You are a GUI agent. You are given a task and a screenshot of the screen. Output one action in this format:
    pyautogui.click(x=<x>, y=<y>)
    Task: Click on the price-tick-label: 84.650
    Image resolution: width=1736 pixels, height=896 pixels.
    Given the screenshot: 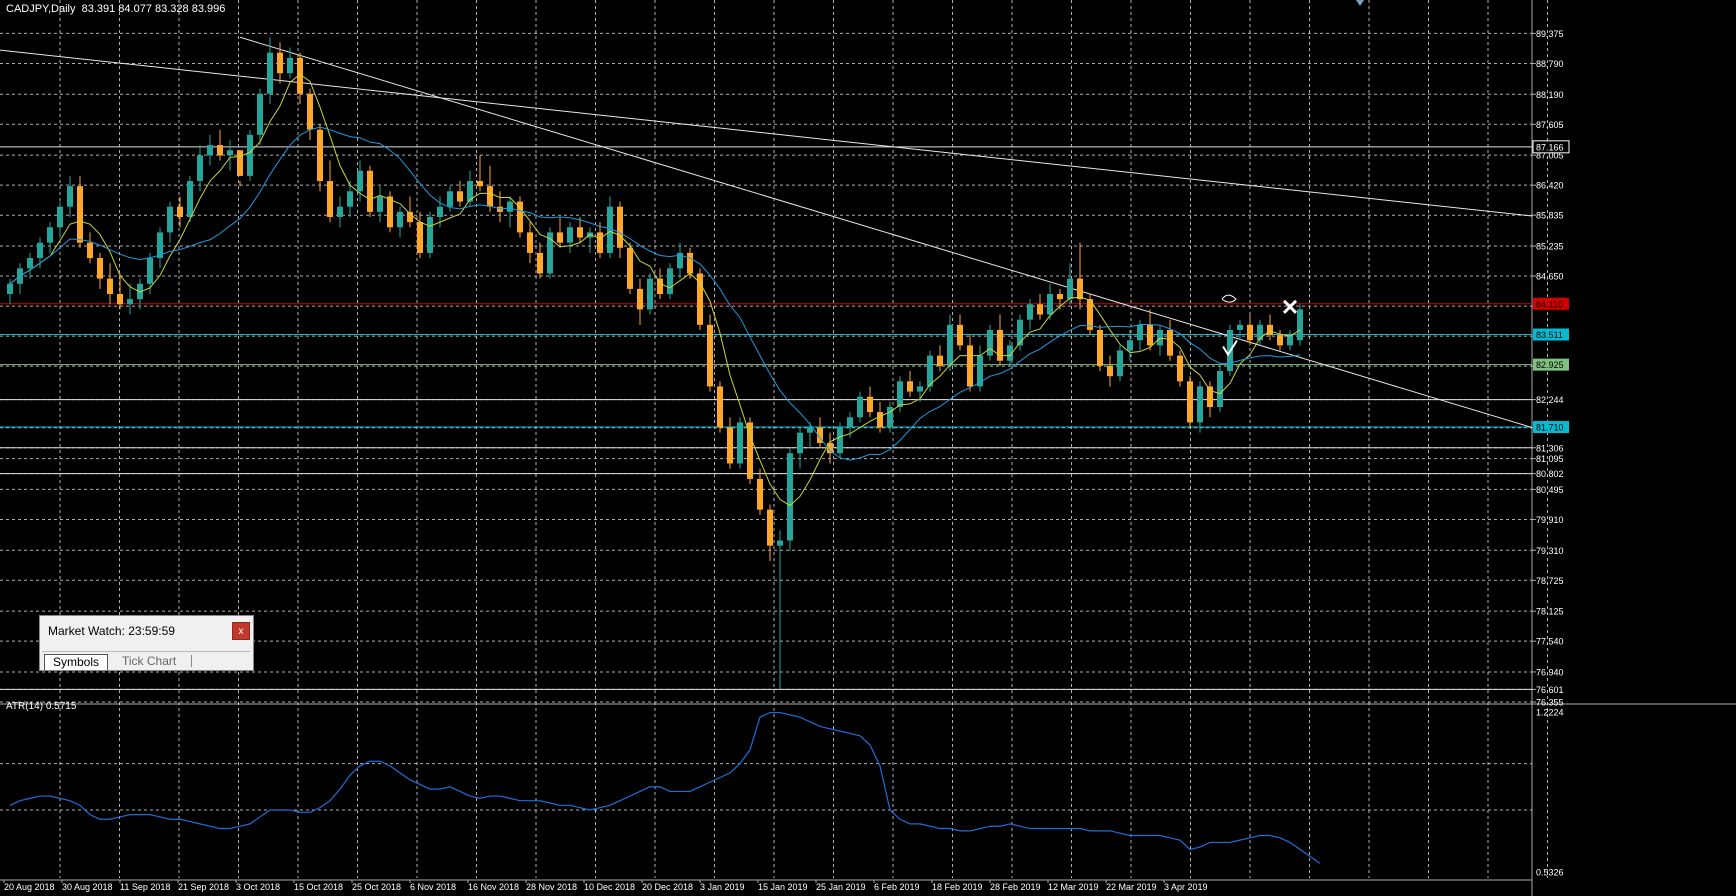 What is the action you would take?
    pyautogui.click(x=1550, y=277)
    